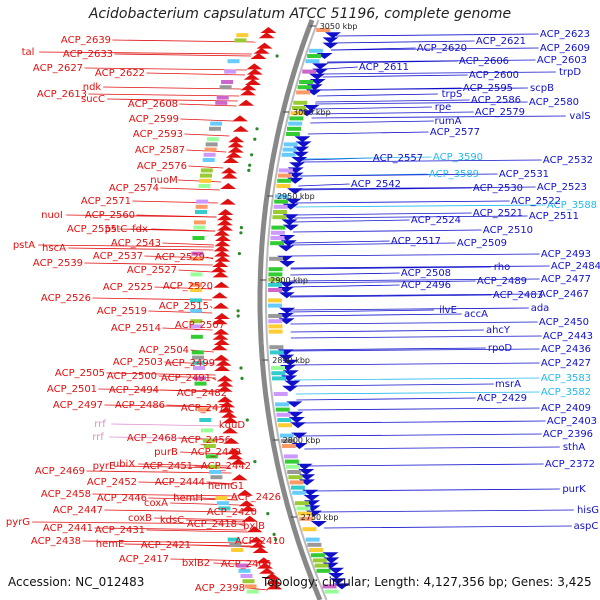  I want to click on gene-label: ACP_2609, so click(565, 48).